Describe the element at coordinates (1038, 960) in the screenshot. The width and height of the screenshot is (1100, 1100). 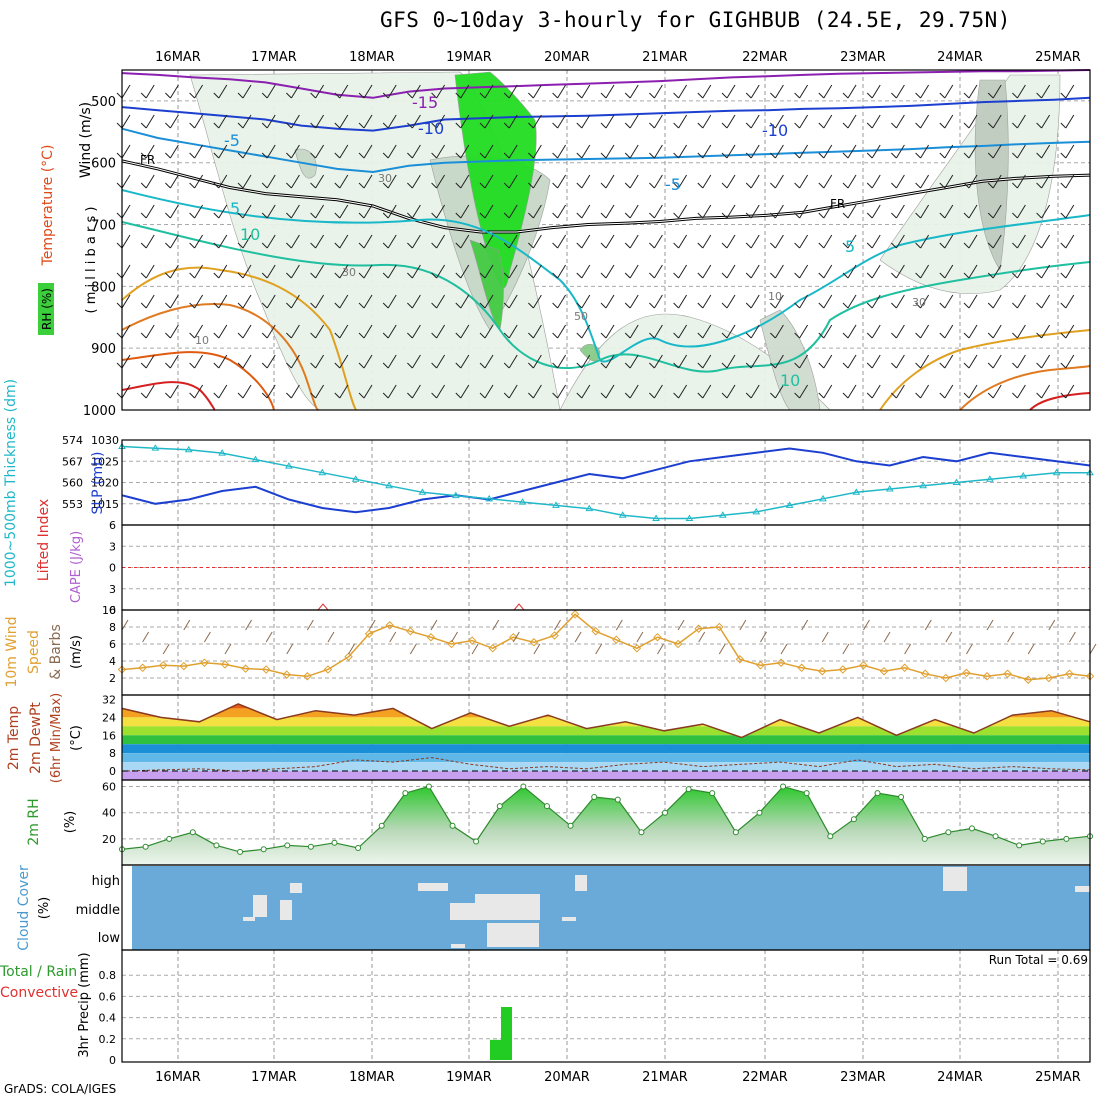
I see `run-total-label: Run Total = 0.69` at that location.